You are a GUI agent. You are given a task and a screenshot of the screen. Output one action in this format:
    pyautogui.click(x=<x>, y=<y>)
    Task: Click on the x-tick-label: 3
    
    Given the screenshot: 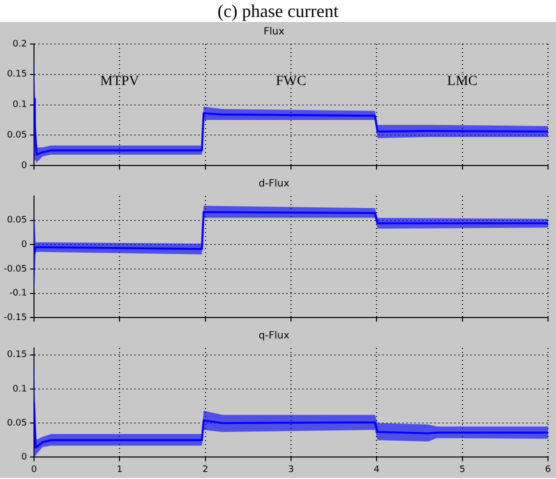 What is the action you would take?
    pyautogui.click(x=291, y=469)
    